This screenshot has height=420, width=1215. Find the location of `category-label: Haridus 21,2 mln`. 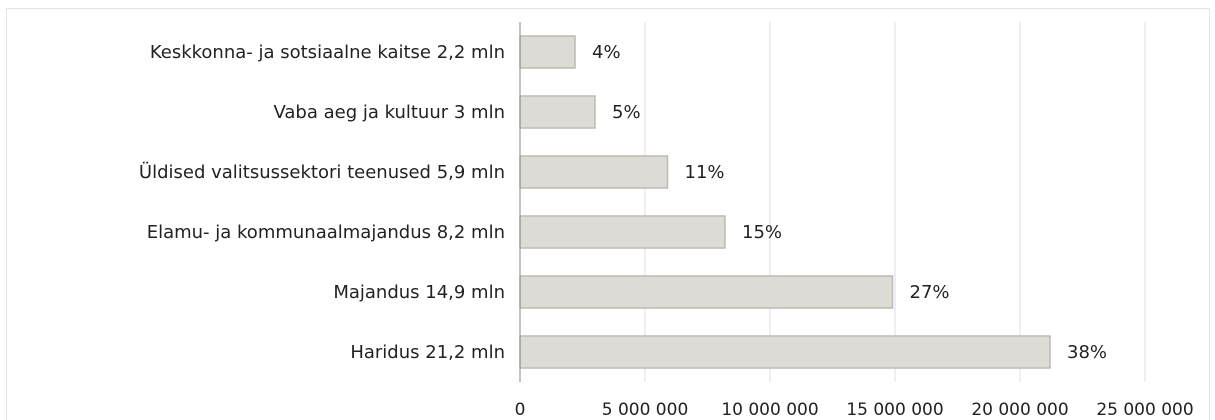

category-label: Haridus 21,2 mln is located at coordinates (427, 352).